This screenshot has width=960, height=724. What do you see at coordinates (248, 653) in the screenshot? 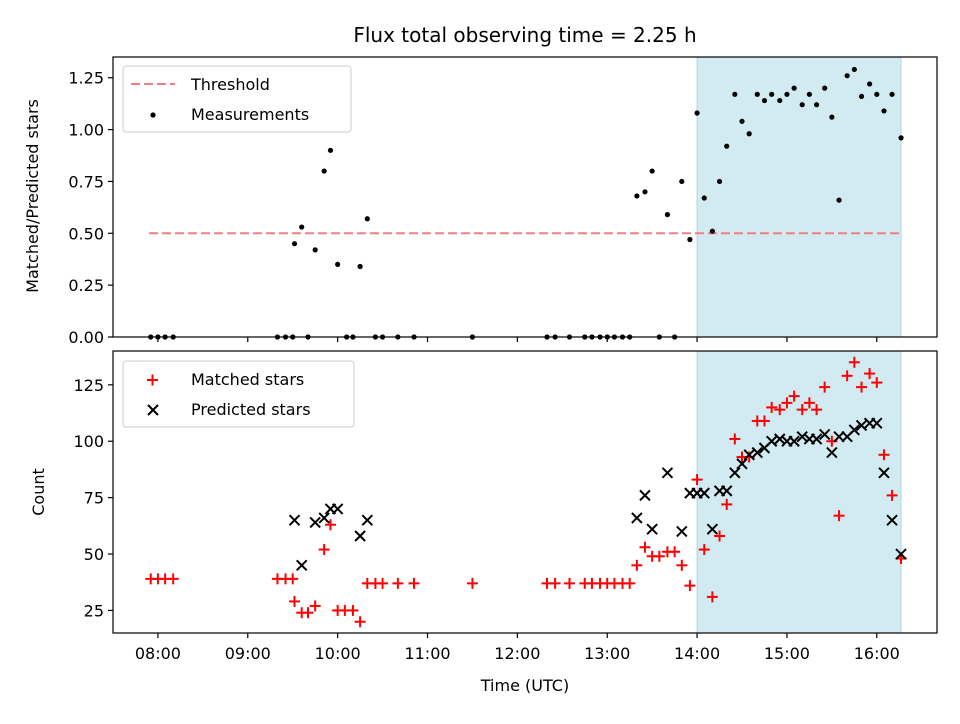
I see `x-tick-label: 09:00` at bounding box center [248, 653].